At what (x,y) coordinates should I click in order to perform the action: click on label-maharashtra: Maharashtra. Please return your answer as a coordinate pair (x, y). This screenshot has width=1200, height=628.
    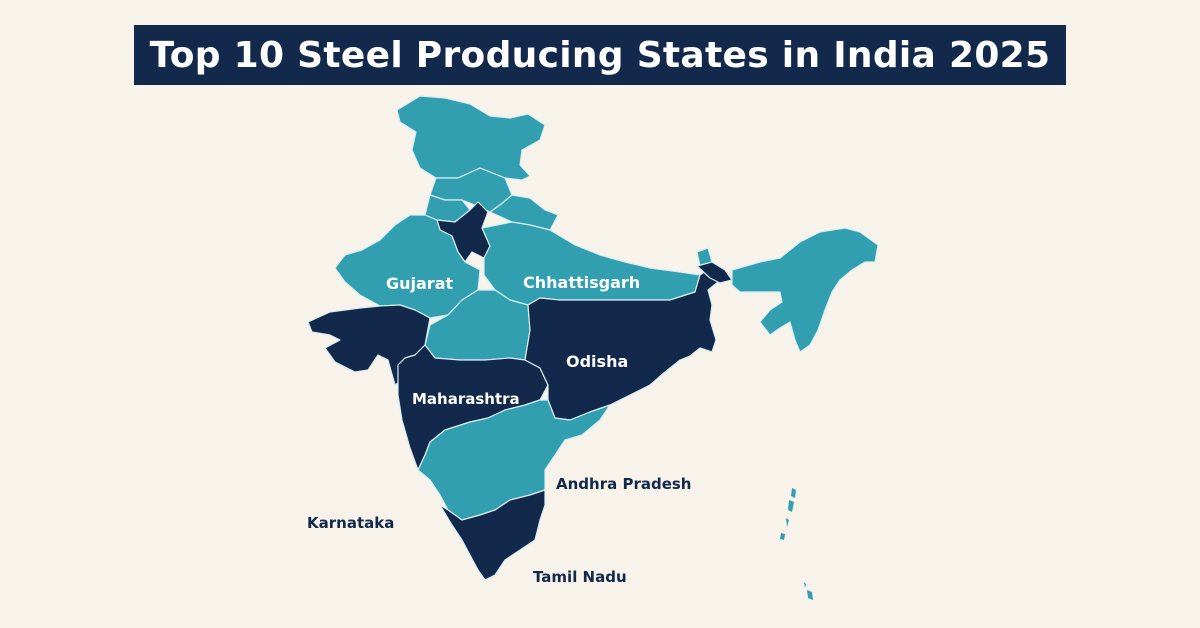
    Looking at the image, I should click on (466, 399).